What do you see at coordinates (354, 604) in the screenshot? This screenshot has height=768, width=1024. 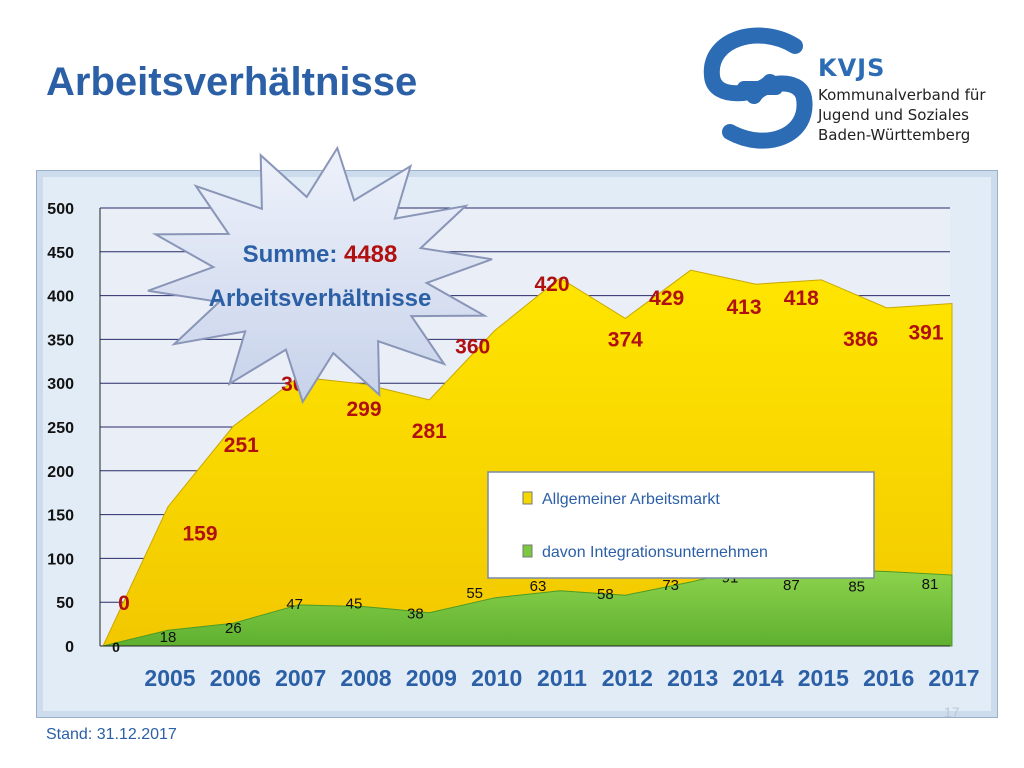 I see `data-label-integration: 45` at bounding box center [354, 604].